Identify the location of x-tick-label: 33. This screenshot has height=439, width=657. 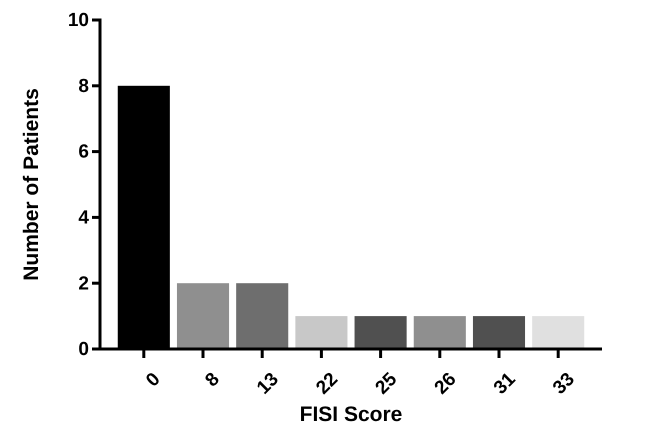
(564, 383).